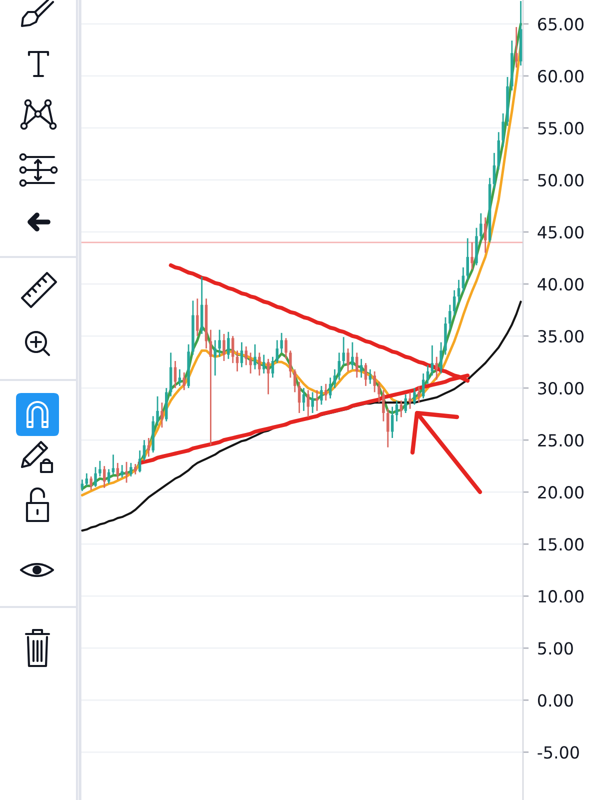  What do you see at coordinates (561, 388) in the screenshot?
I see `y-tick-label: 30.00` at bounding box center [561, 388].